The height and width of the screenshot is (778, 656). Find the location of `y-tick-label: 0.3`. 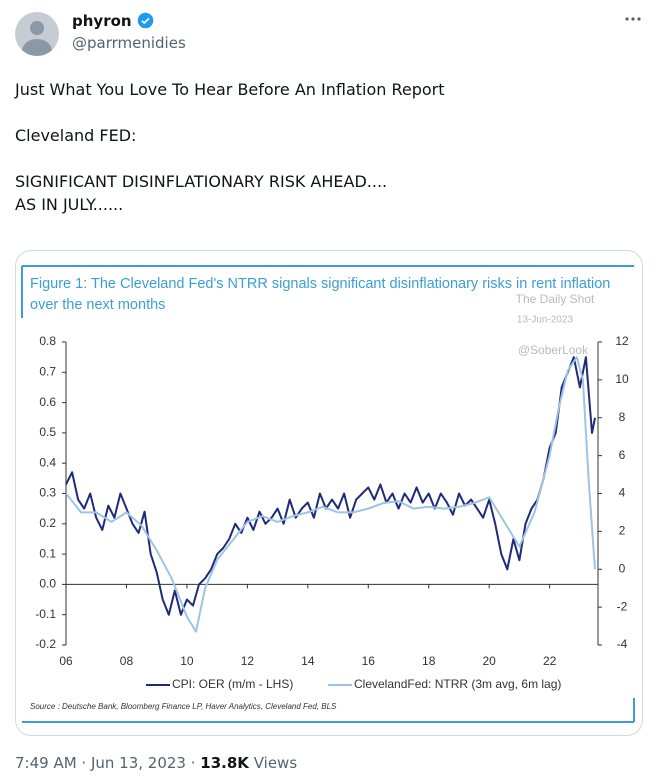

y-tick-label: 0.3 is located at coordinates (47, 493).